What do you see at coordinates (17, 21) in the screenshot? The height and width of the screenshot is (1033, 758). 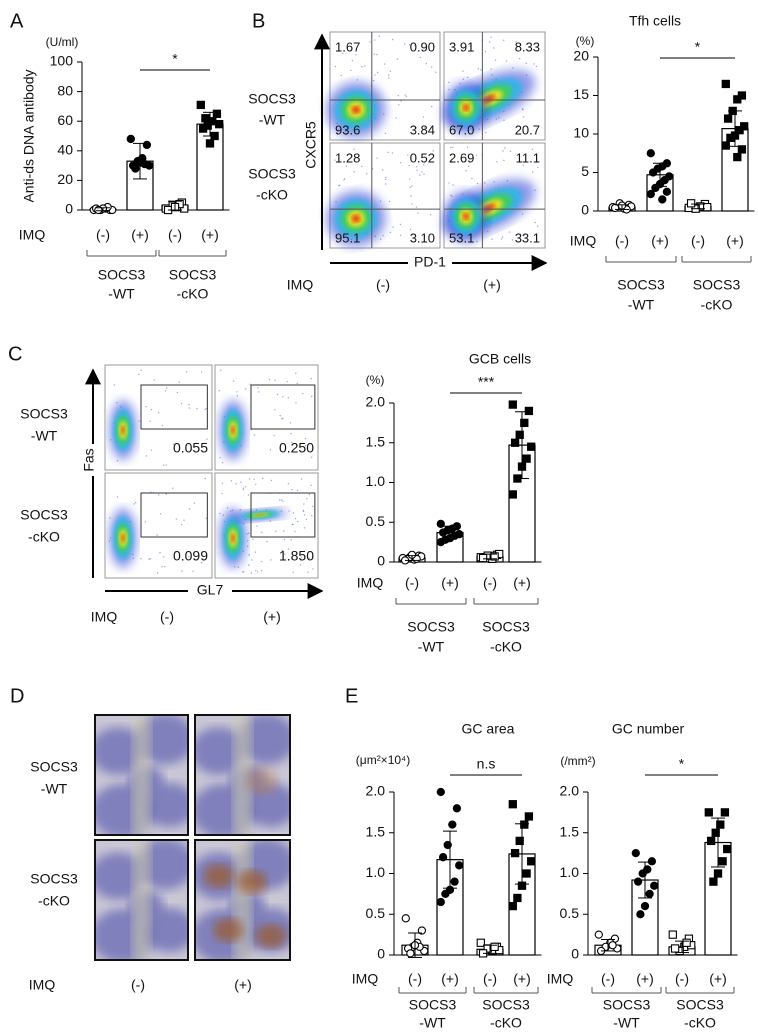 I see `panel-label: A` at bounding box center [17, 21].